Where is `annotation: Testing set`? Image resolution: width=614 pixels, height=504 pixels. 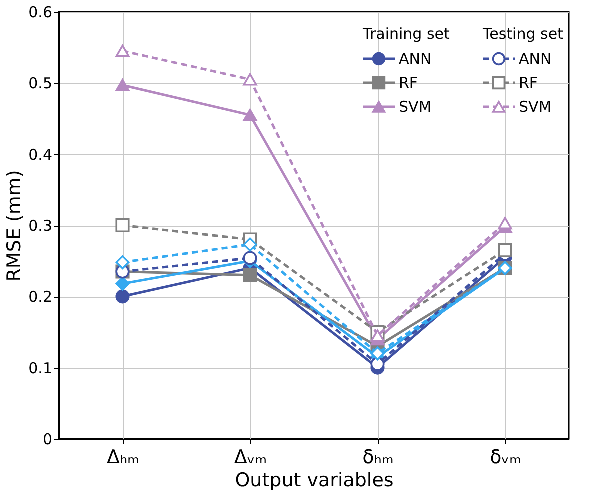
annotation: Testing set is located at coordinates (523, 34).